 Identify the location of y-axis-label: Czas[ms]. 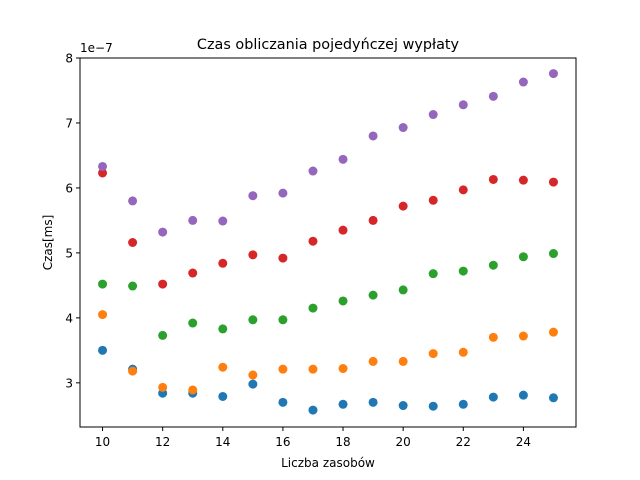
(48, 243).